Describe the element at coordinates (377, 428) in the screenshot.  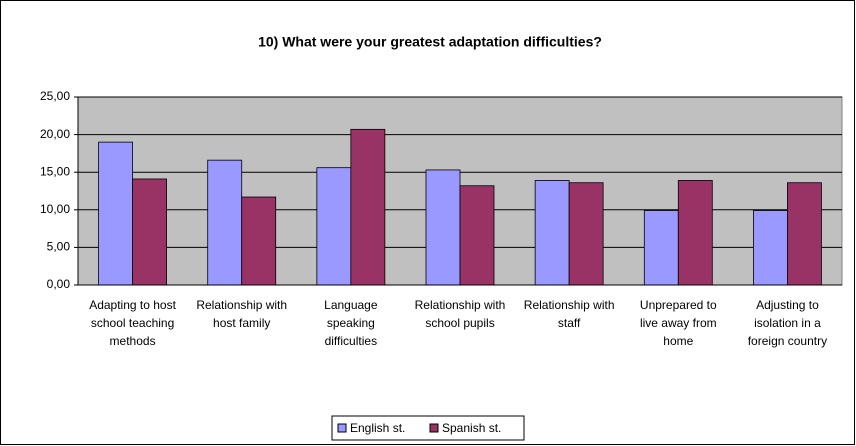
I see `legend-label: English st.` at that location.